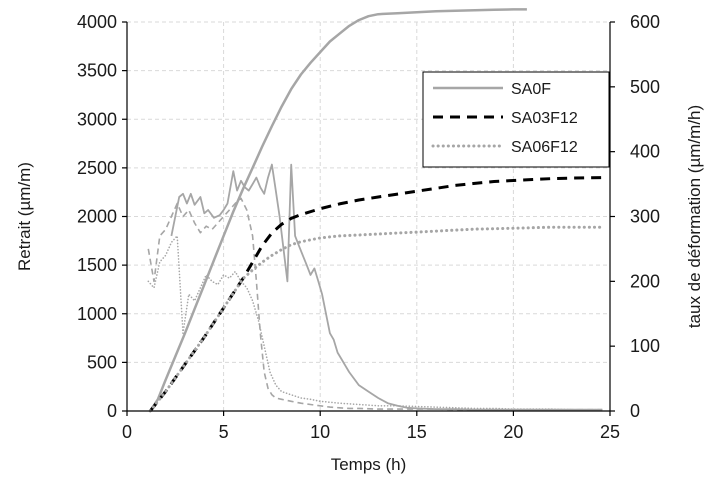  I want to click on y-right-tick-label: 400, so click(645, 152).